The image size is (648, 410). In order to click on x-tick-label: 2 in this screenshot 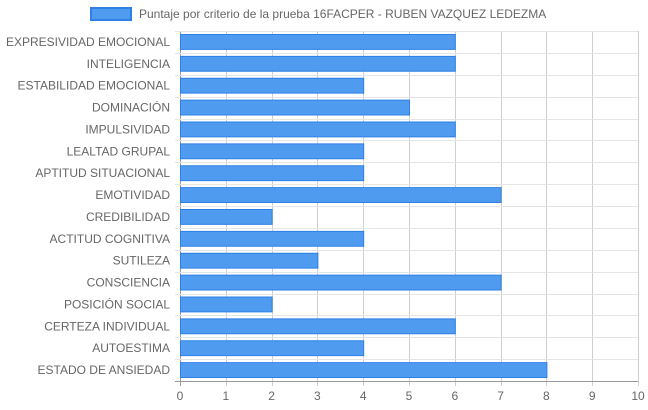, I will do `click(271, 396)`.